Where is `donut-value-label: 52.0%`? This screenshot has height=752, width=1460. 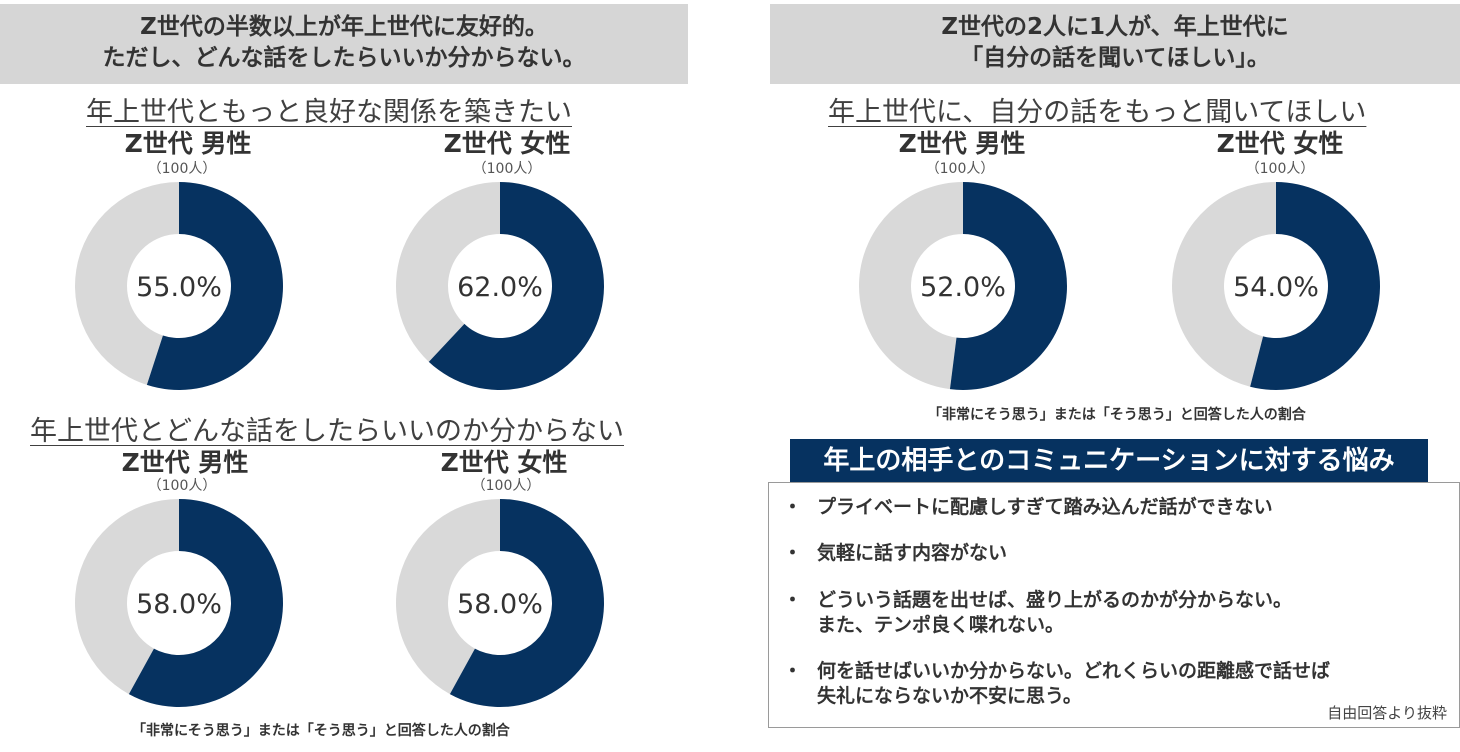 donut-value-label: 52.0% is located at coordinates (963, 287).